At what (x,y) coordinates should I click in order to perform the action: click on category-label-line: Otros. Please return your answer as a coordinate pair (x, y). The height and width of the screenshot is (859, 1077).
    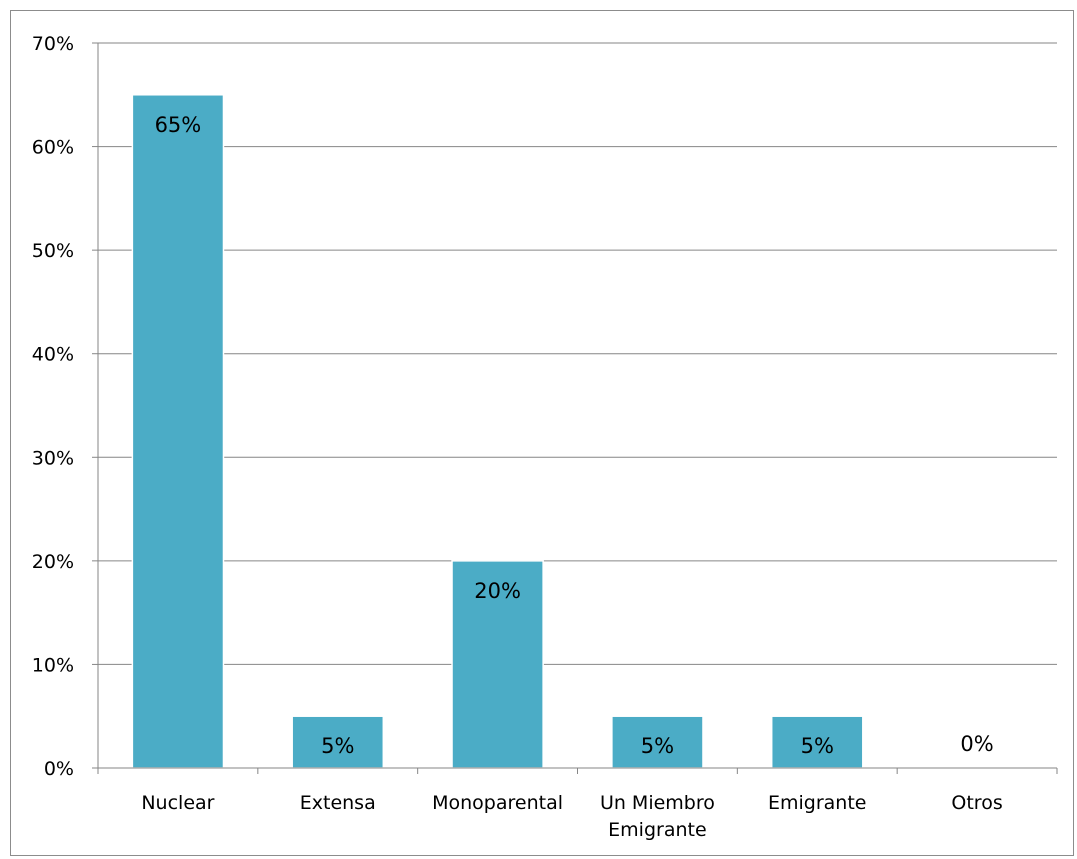
    Looking at the image, I should click on (976, 803).